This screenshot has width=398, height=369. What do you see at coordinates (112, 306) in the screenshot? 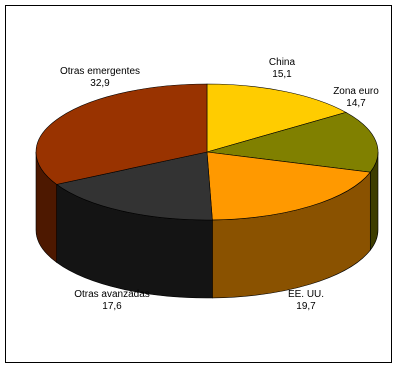
I see `slice-value-otras-avanzadas: 17,6` at bounding box center [112, 306].